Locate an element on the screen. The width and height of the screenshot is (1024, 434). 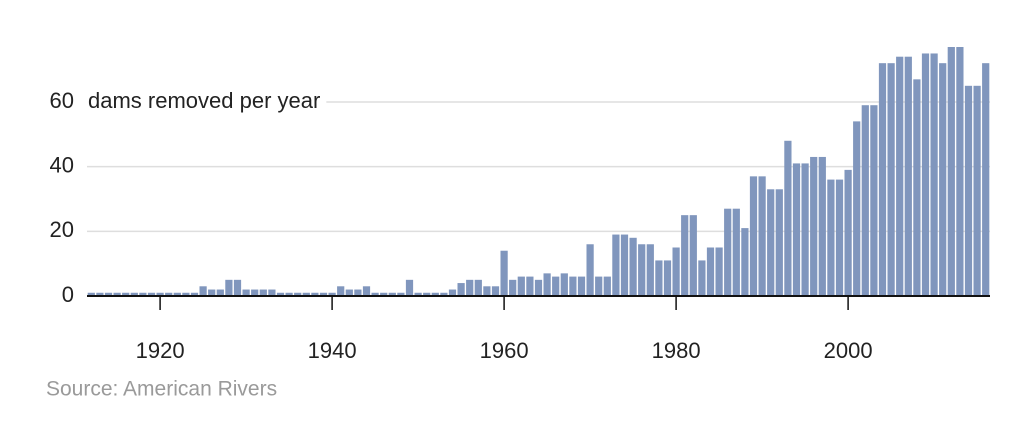
y-tick-label: 0 is located at coordinates (68, 294).